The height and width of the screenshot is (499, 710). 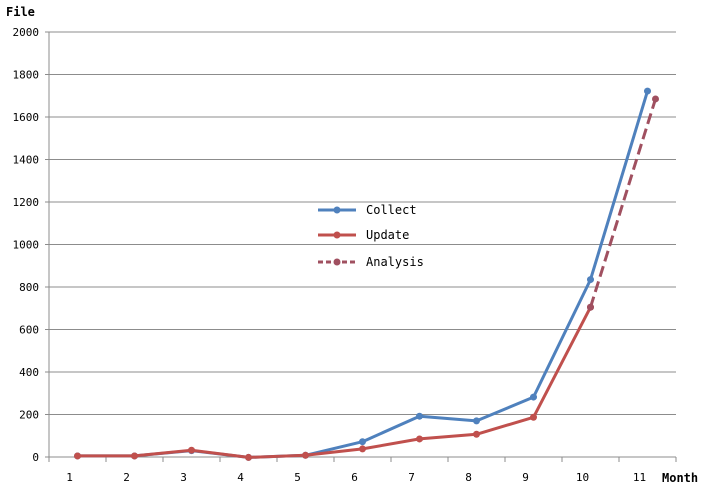 I want to click on legend-label-update: Update, so click(x=387, y=235).